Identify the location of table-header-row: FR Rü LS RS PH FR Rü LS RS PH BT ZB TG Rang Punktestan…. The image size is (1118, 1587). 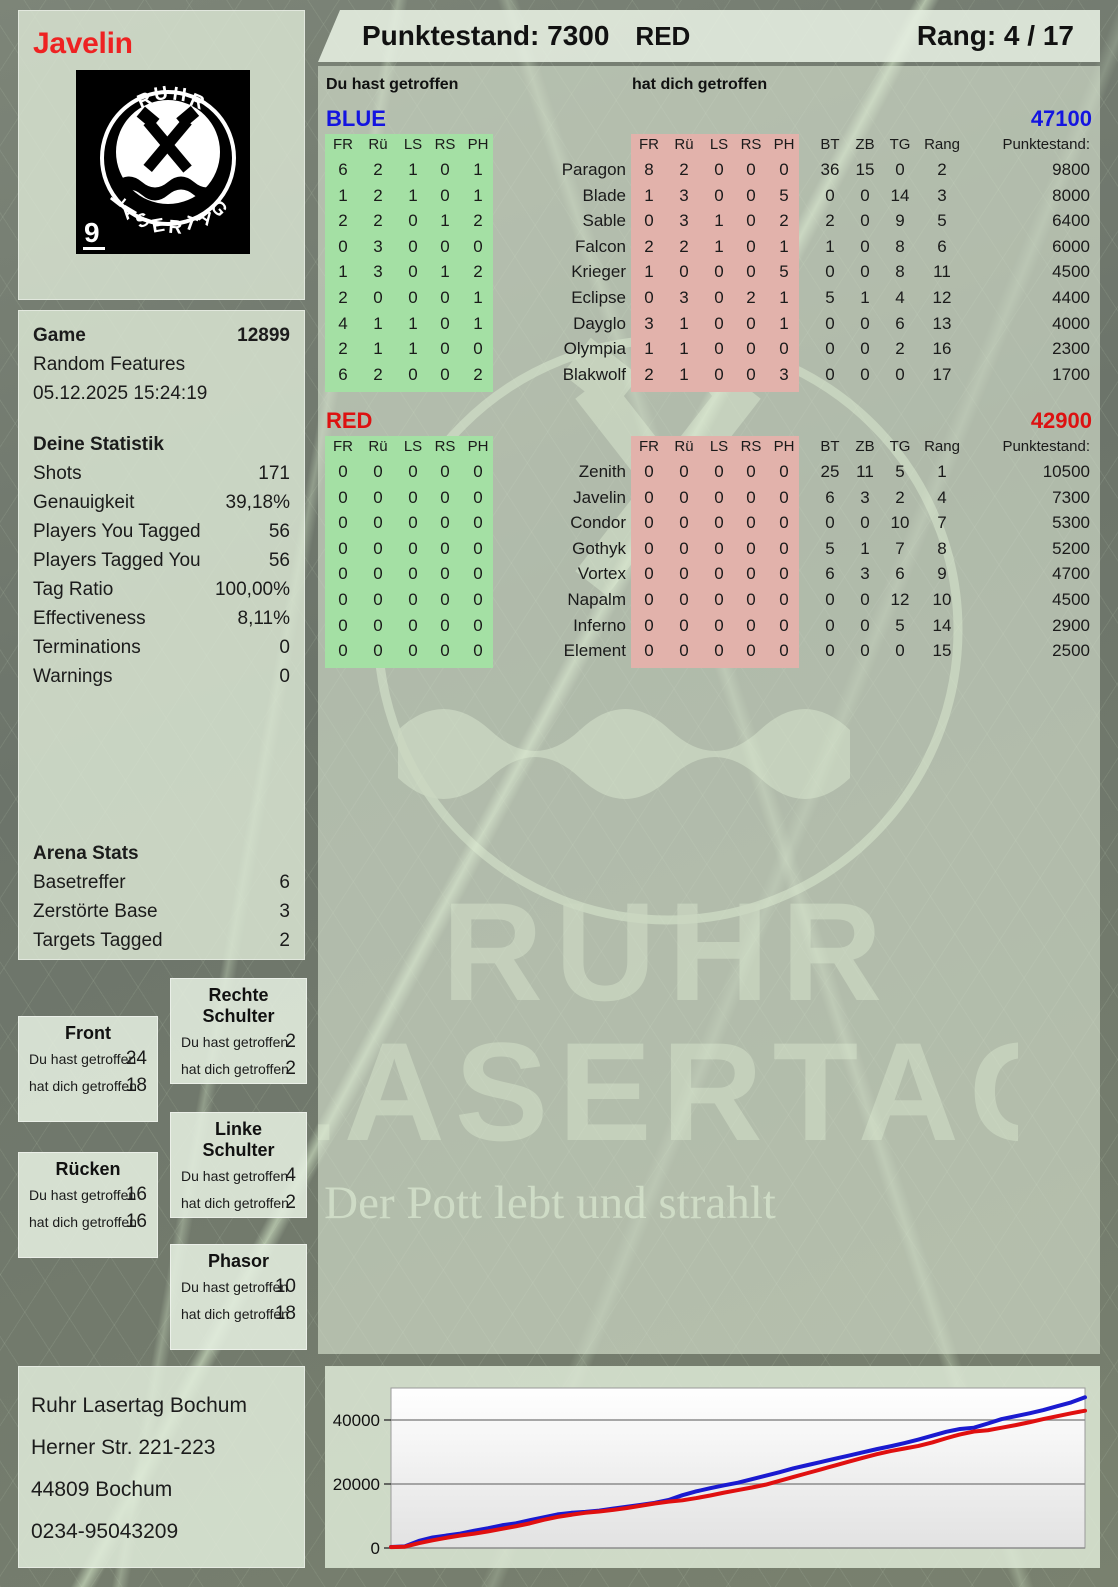
(711, 446).